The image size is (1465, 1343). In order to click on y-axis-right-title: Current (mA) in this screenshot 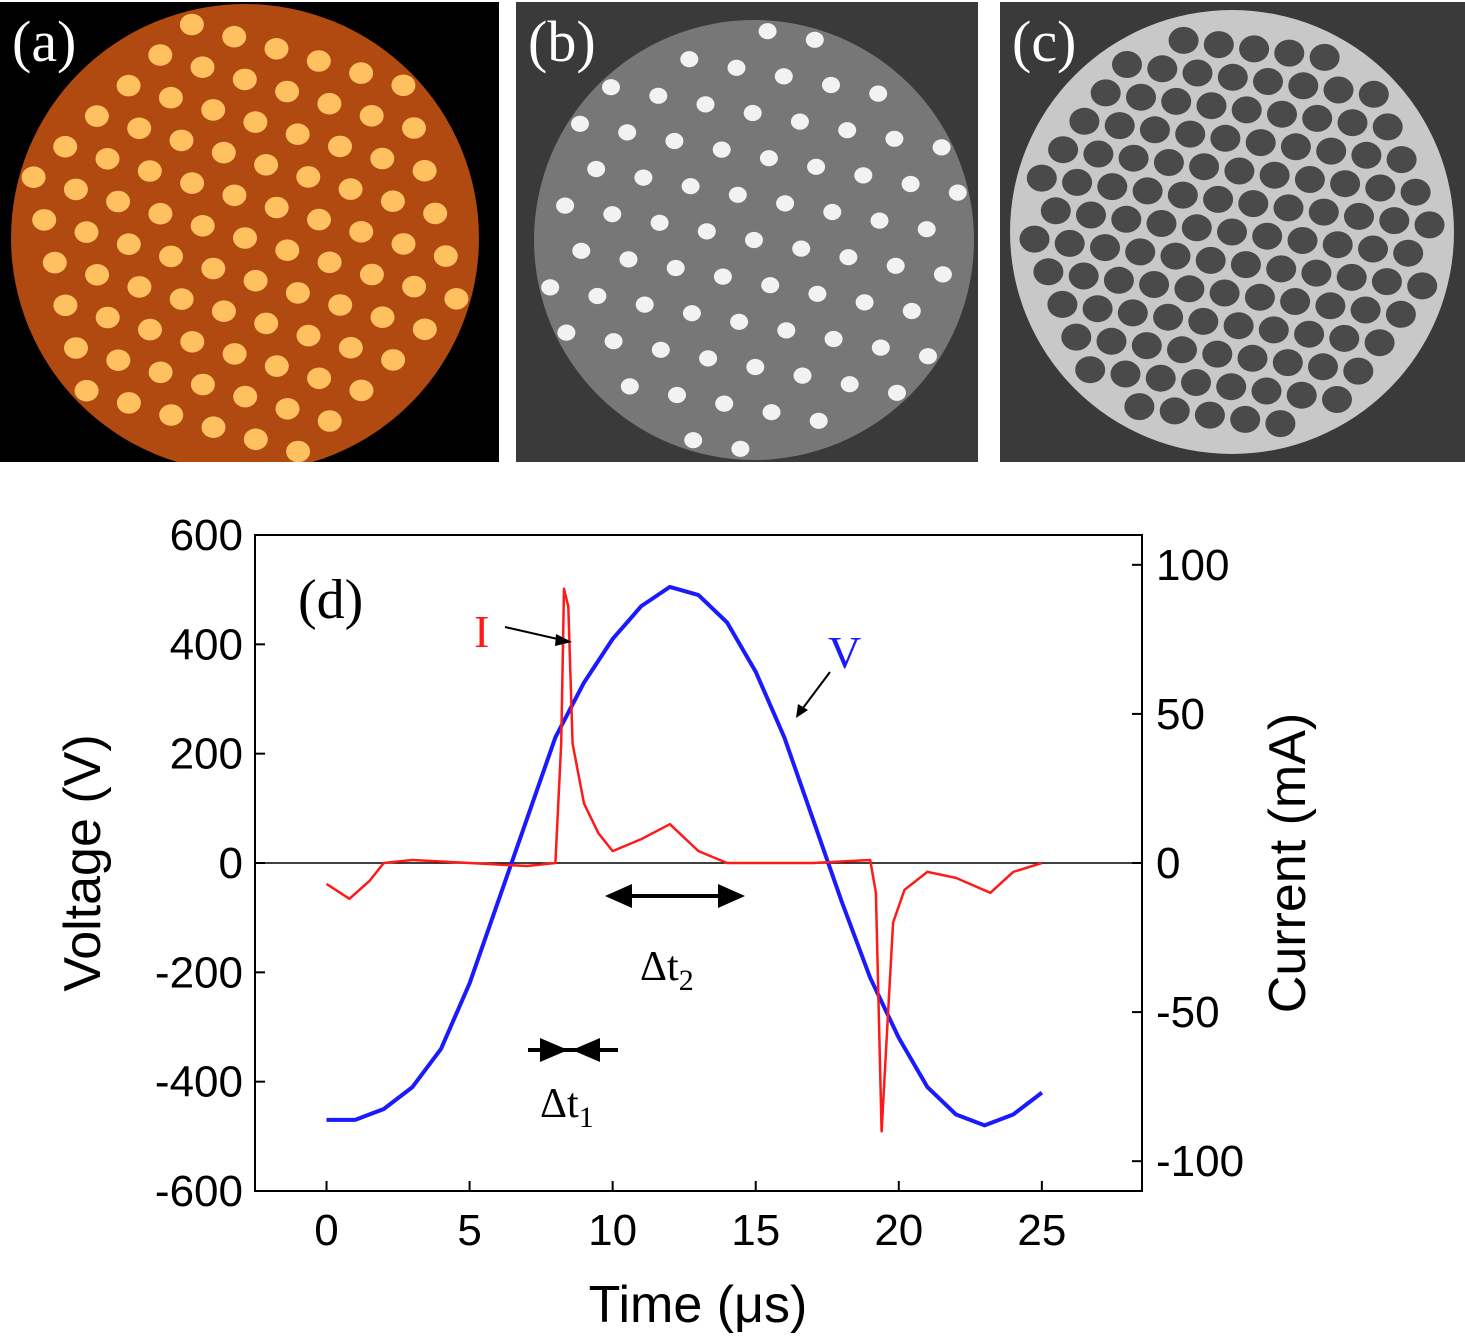, I will do `click(1288, 863)`.